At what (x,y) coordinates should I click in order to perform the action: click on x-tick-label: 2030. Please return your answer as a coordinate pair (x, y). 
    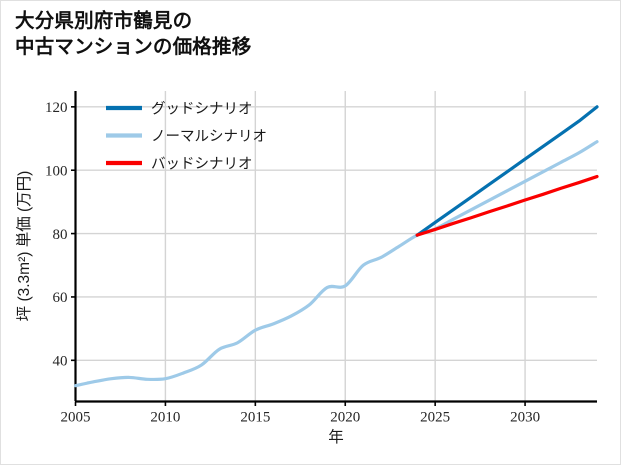
    Looking at the image, I should click on (525, 418).